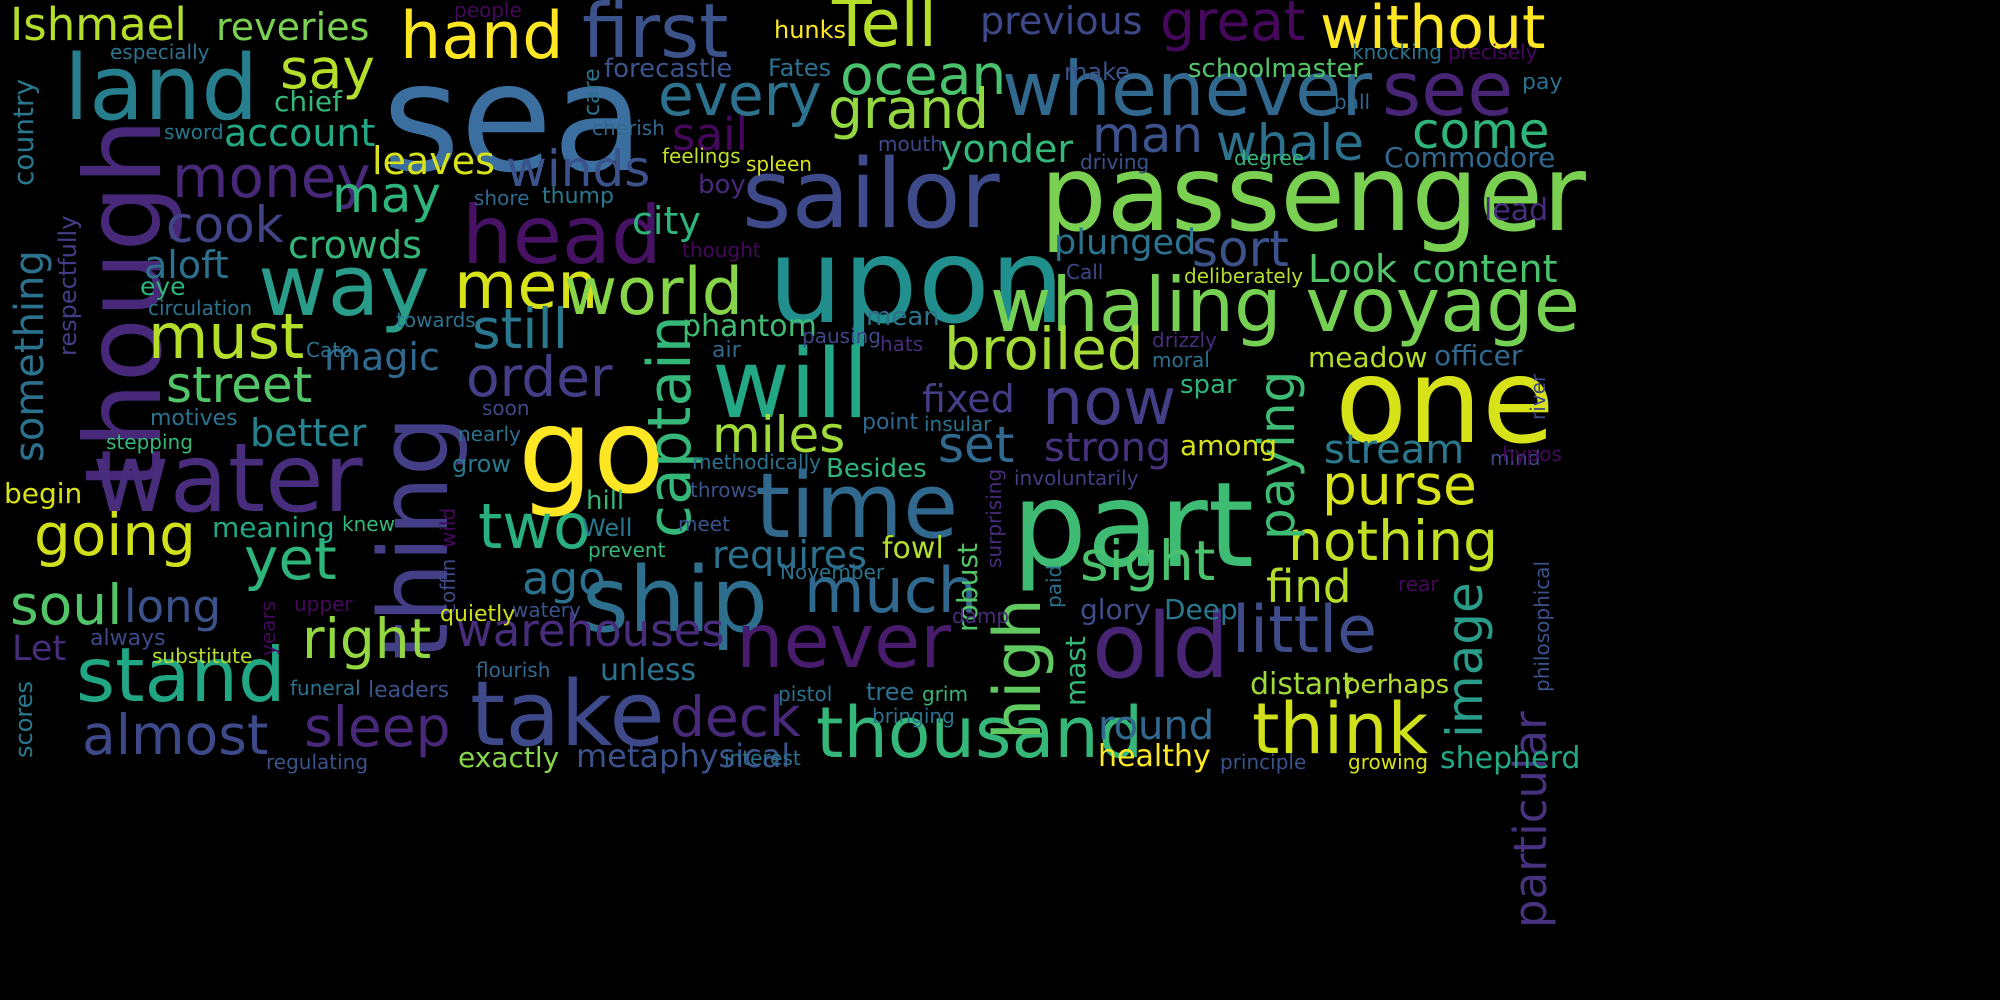 The height and width of the screenshot is (1000, 2000). What do you see at coordinates (329, 350) in the screenshot?
I see `word: Cato` at bounding box center [329, 350].